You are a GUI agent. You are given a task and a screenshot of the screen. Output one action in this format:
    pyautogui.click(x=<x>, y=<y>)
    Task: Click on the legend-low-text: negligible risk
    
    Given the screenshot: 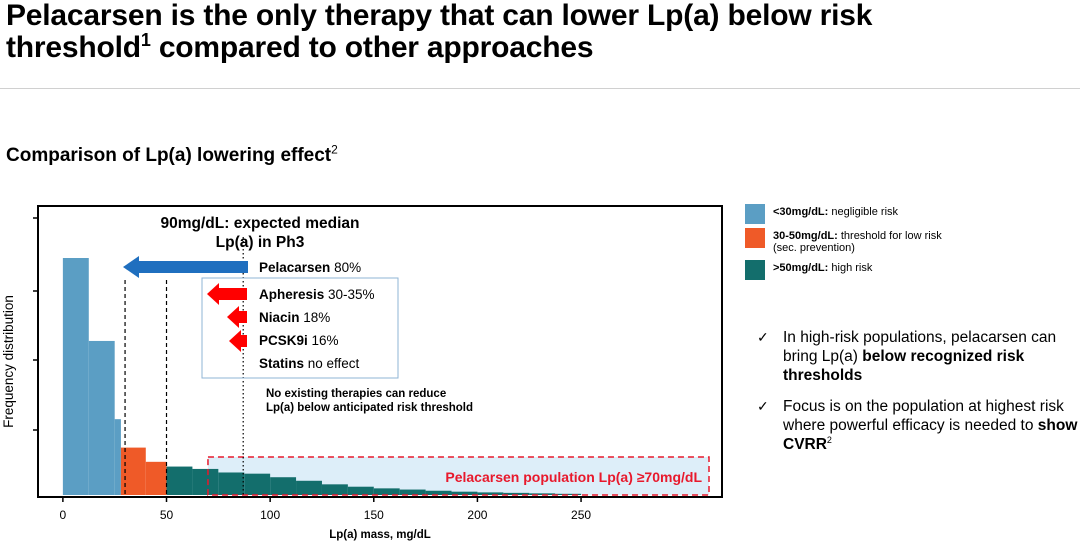 What is the action you would take?
    pyautogui.click(x=863, y=212)
    